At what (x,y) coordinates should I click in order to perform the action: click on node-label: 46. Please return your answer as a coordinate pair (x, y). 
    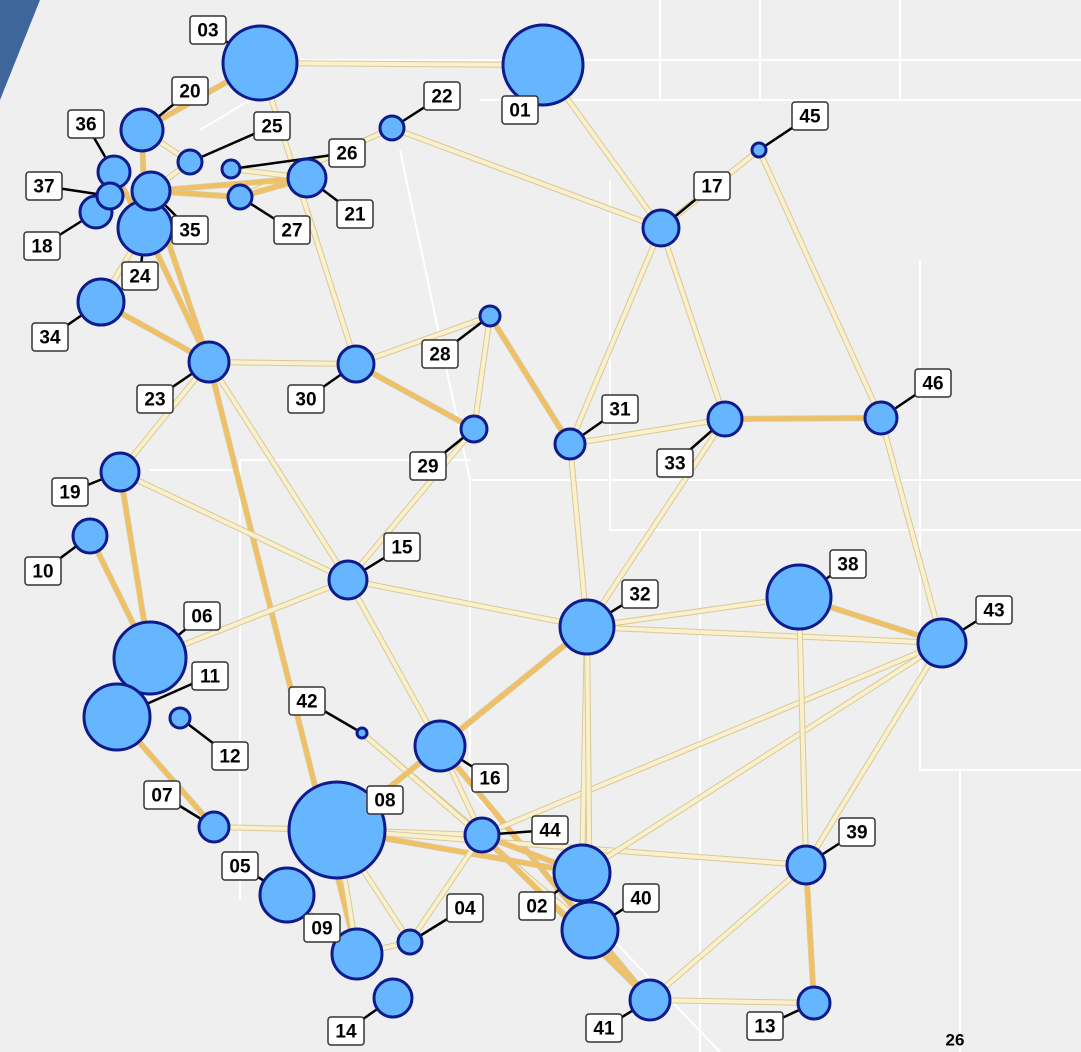
    Looking at the image, I should click on (932, 384).